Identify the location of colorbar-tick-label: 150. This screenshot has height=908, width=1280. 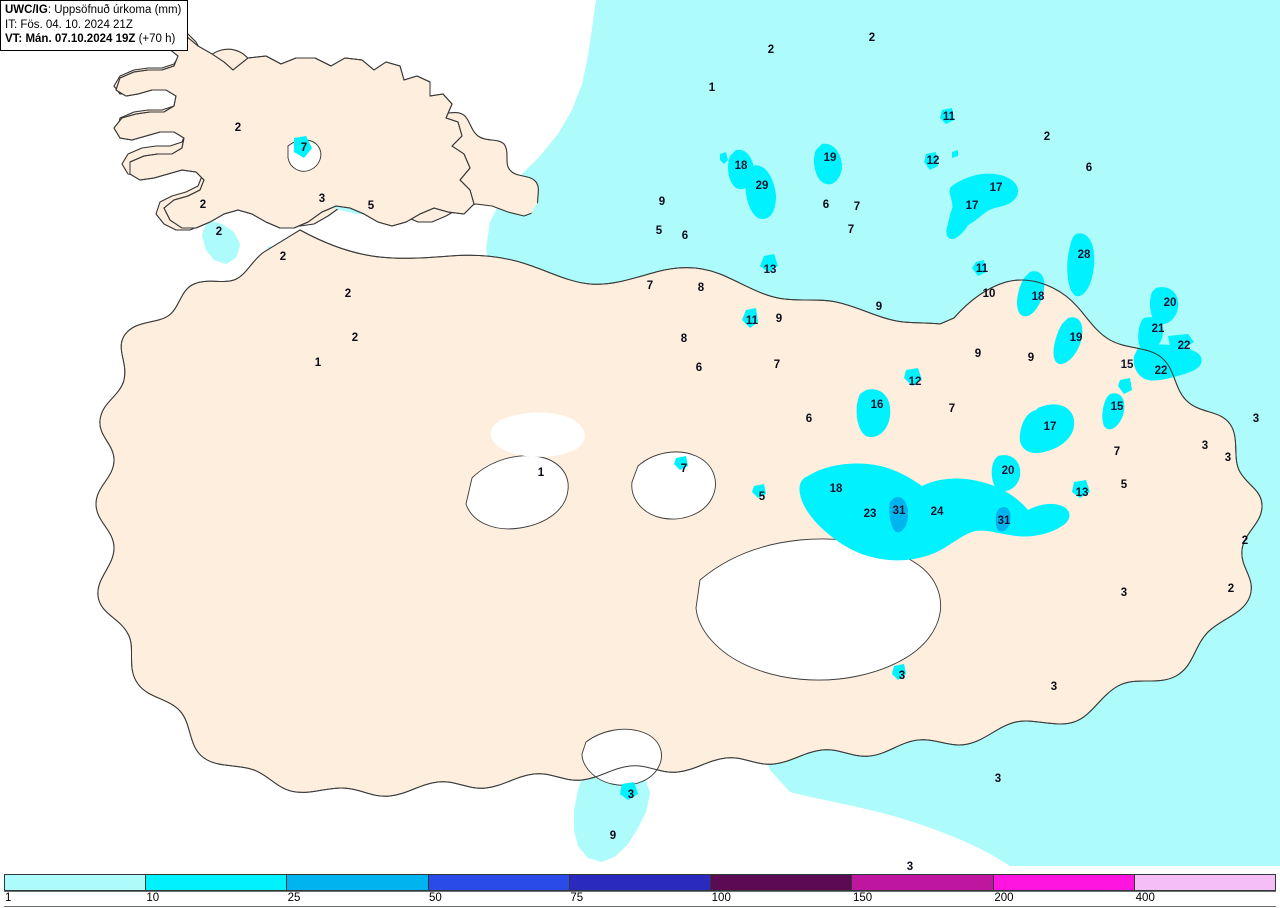
(863, 898).